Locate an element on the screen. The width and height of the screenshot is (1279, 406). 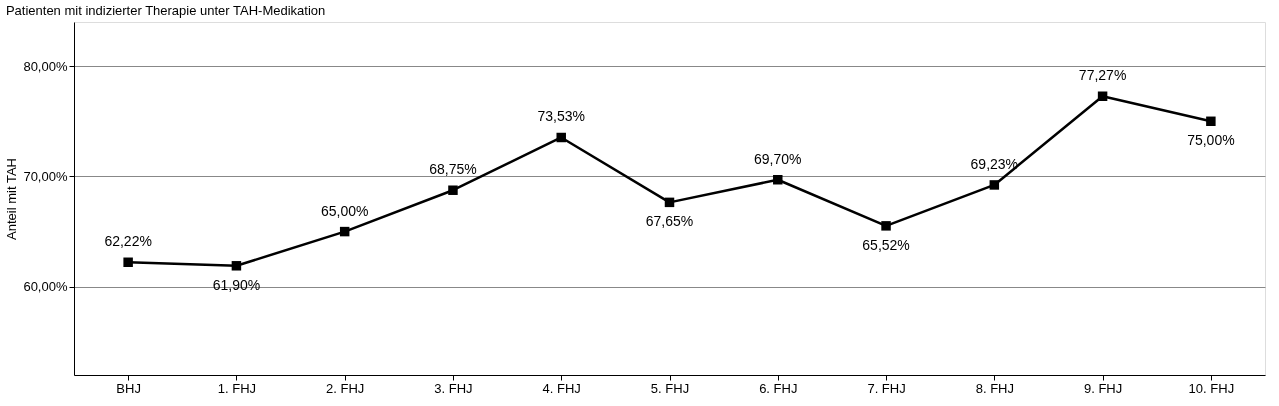
data-label: 67,65% is located at coordinates (669, 221).